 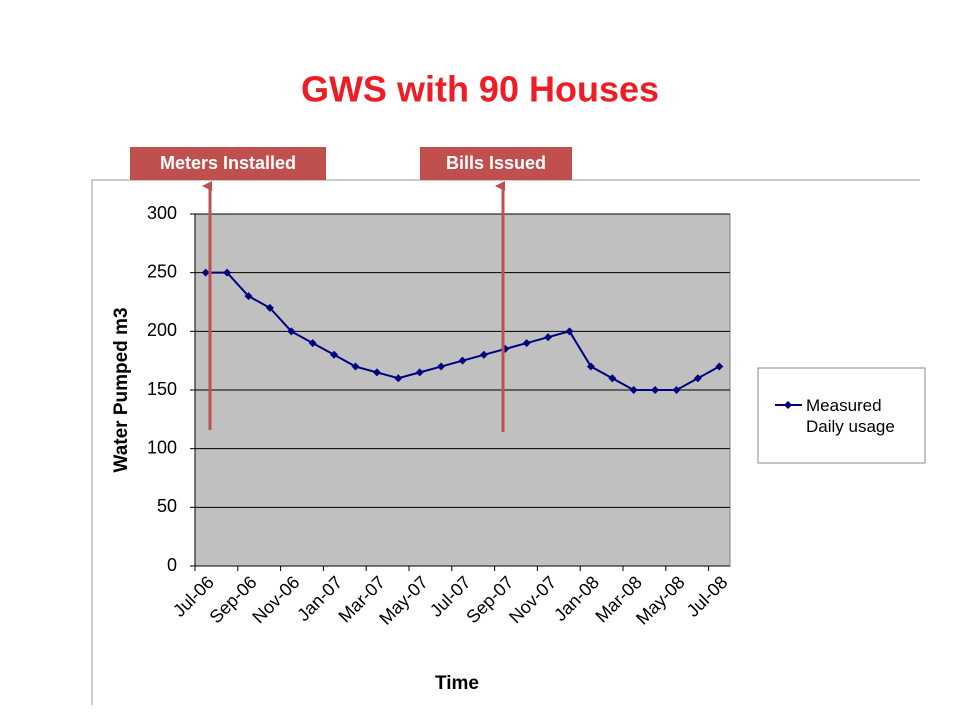 What do you see at coordinates (162, 447) in the screenshot?
I see `y-tick-label: 100` at bounding box center [162, 447].